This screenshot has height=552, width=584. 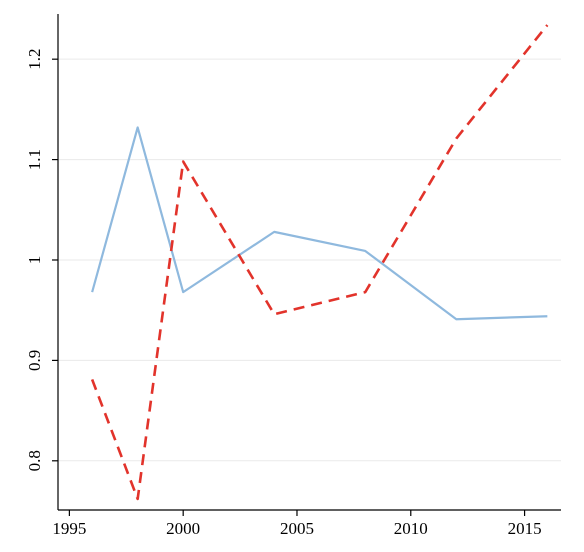 What do you see at coordinates (297, 528) in the screenshot?
I see `x-tick-label: 2005` at bounding box center [297, 528].